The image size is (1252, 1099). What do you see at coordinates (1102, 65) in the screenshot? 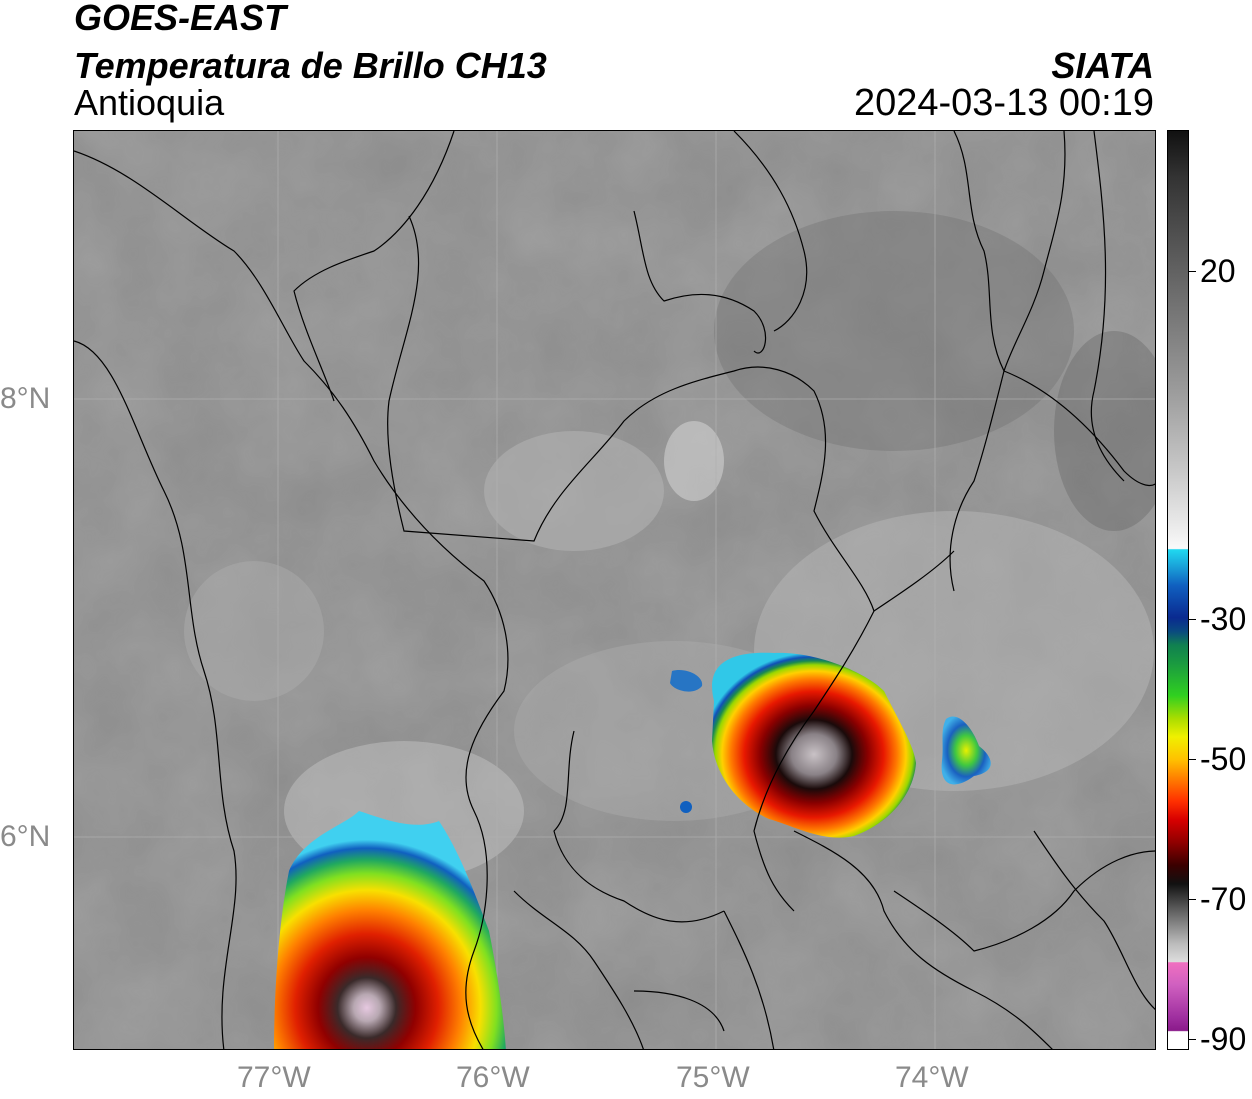
I see `agency-label: SIATA` at bounding box center [1102, 65].